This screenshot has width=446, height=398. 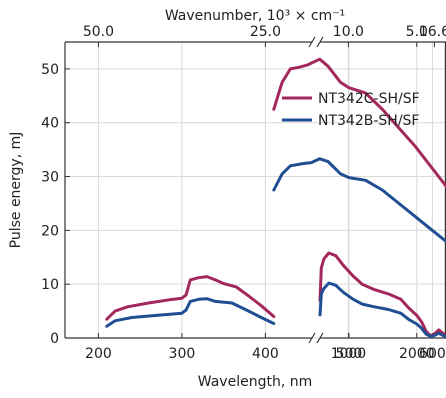 What do you see at coordinates (369, 99) in the screenshot?
I see `legend-label: NT342C-SH/SF` at bounding box center [369, 99].